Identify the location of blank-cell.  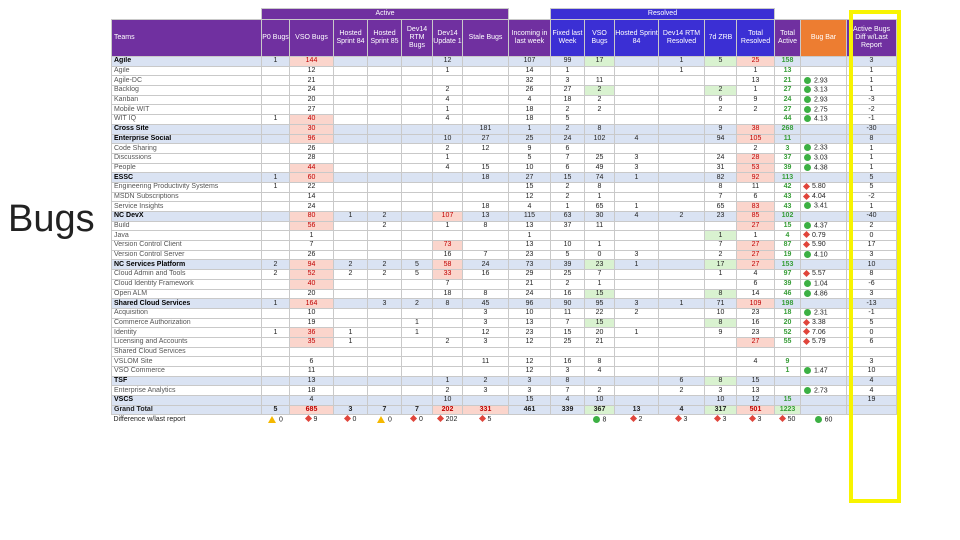
(186, 14).